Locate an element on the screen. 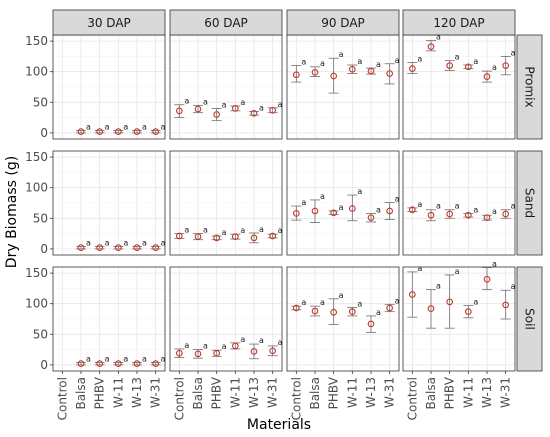 The height and width of the screenshot is (437, 550). column-strip is located at coordinates (343, 22).